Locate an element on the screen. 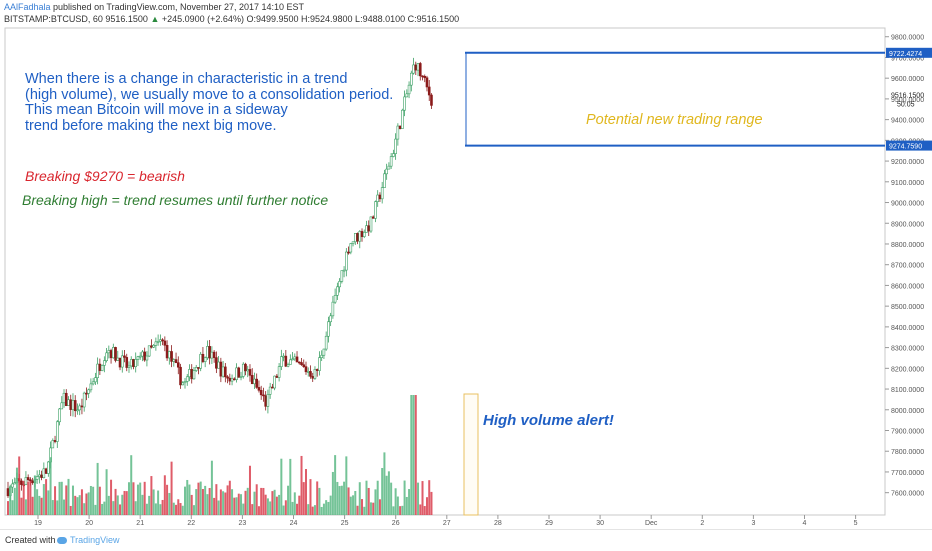  x-tick-label: 3 is located at coordinates (753, 523).